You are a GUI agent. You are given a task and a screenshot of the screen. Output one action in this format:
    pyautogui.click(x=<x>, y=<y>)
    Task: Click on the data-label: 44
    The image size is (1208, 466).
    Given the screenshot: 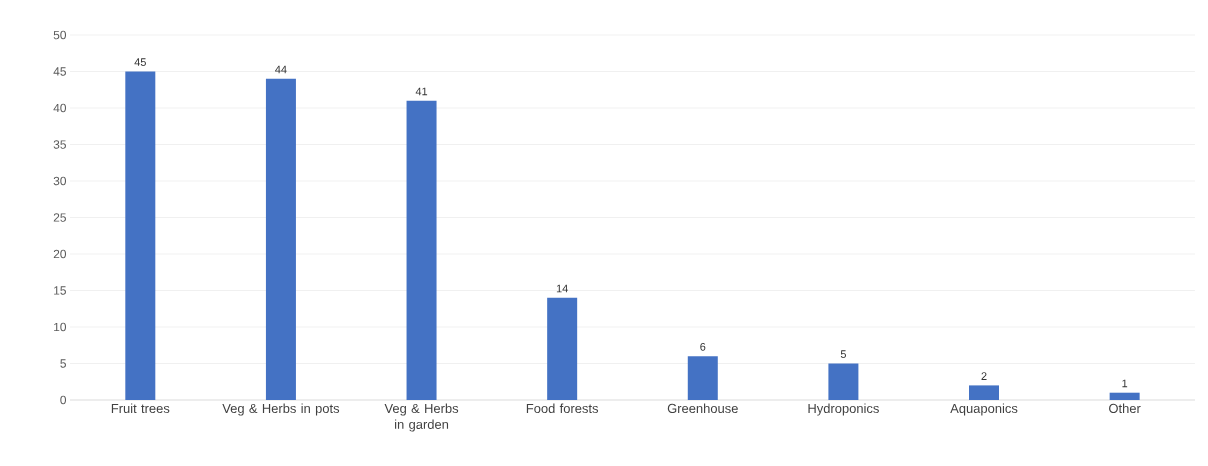 What is the action you would take?
    pyautogui.click(x=281, y=69)
    